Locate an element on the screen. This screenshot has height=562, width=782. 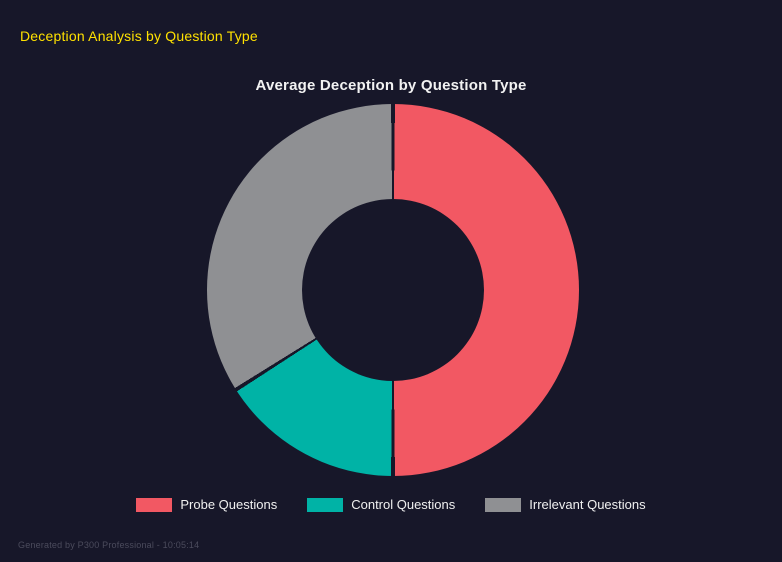
chart-title: Average Deception by Question Type is located at coordinates (391, 85).